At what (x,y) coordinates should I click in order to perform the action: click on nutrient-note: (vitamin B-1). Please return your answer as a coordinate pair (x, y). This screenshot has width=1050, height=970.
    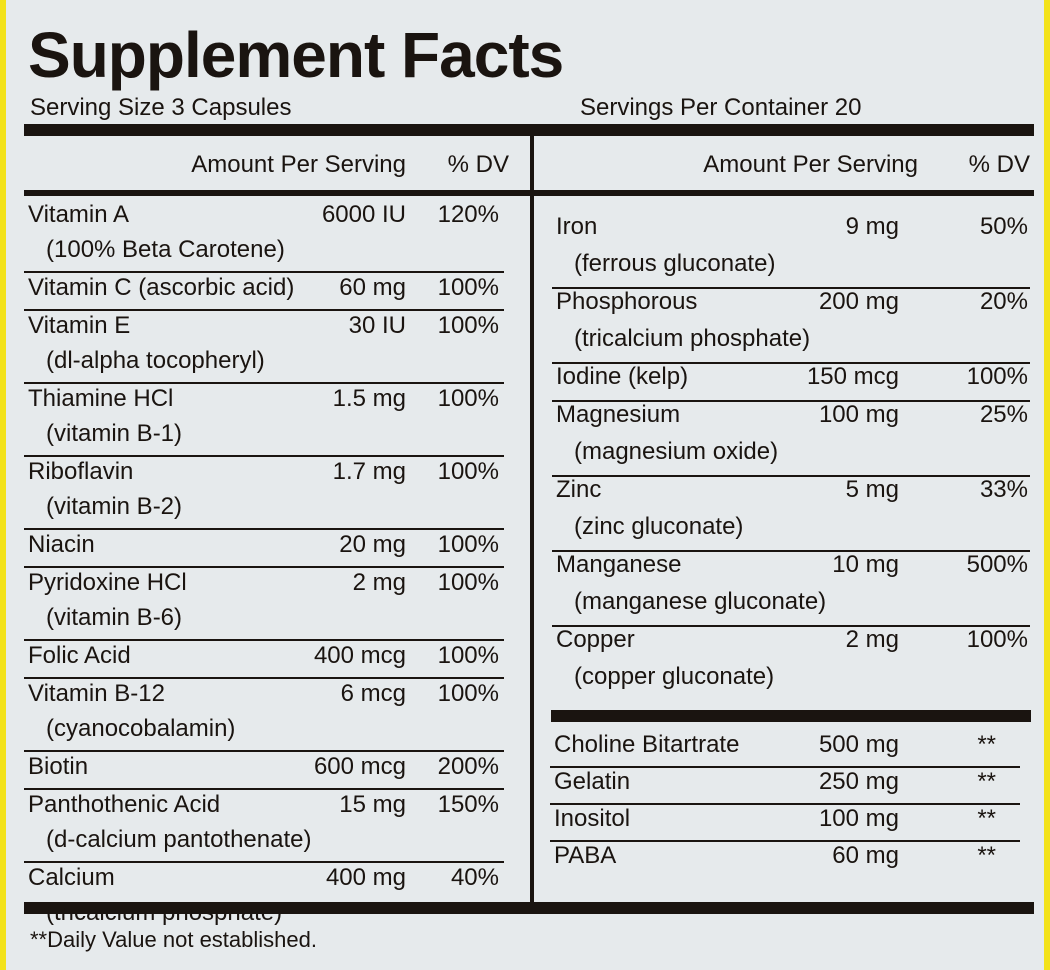
    Looking at the image, I should click on (114, 433).